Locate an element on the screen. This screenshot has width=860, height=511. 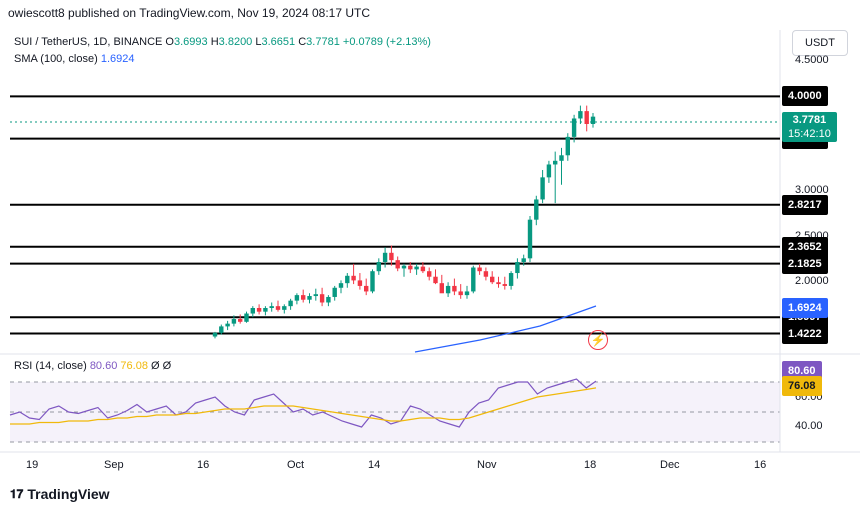
tradingview-logo-icon: 𝟏𝟕 is located at coordinates (17, 493).